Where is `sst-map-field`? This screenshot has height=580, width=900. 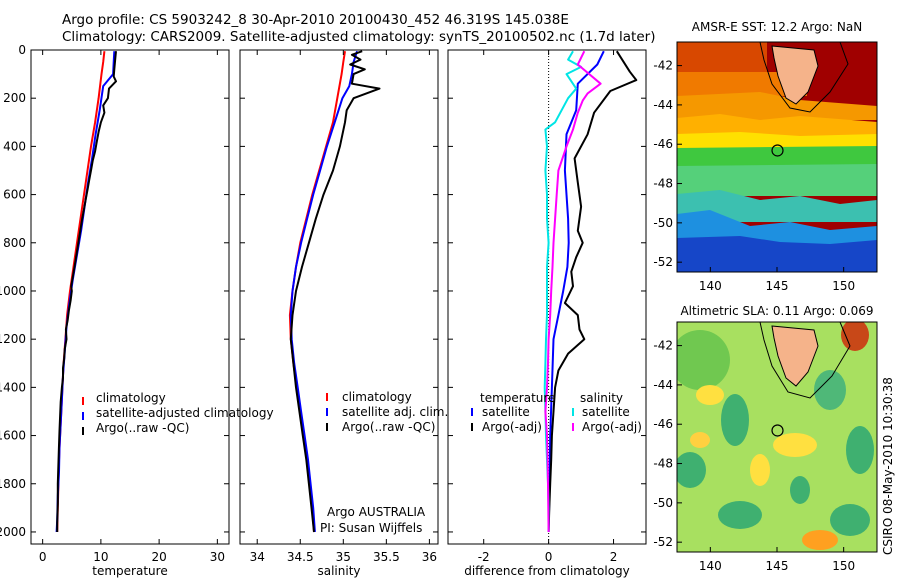 sst-map-field is located at coordinates (777, 157).